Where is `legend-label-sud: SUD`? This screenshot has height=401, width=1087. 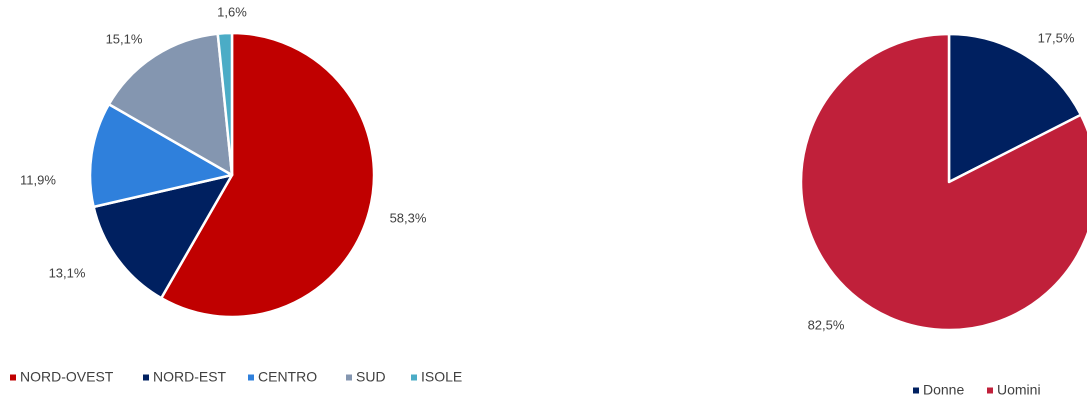
legend-label-sud: SUD is located at coordinates (371, 377).